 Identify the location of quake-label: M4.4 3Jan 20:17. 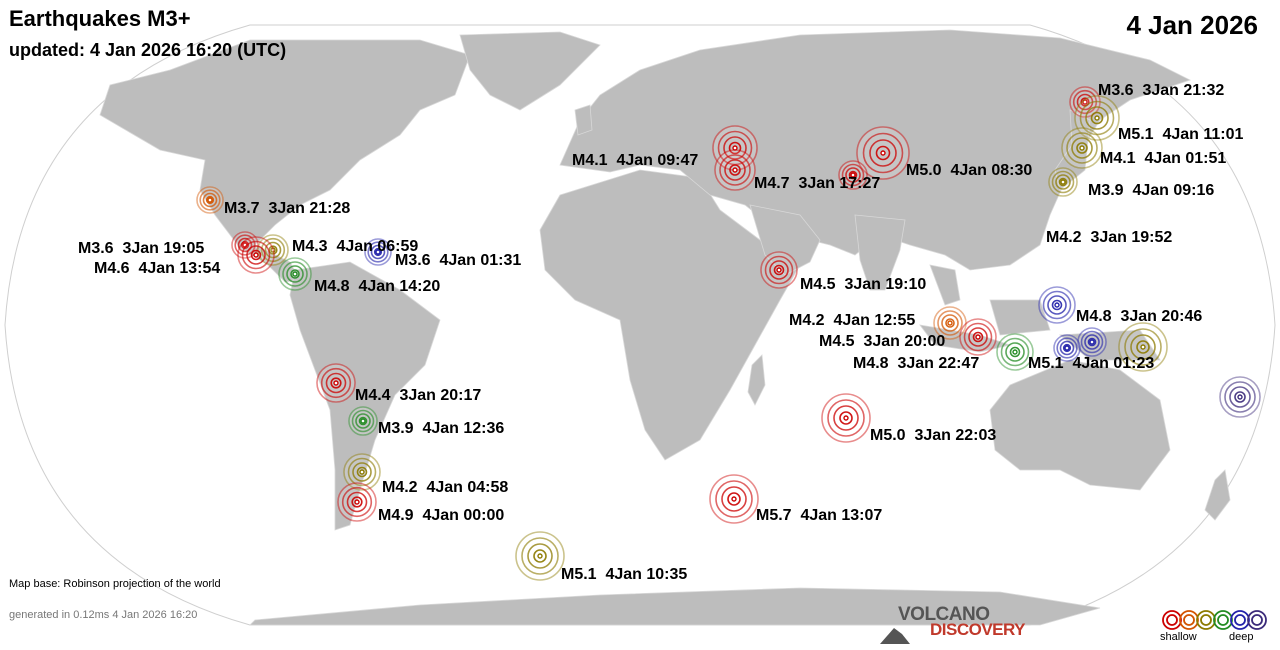
(418, 395).